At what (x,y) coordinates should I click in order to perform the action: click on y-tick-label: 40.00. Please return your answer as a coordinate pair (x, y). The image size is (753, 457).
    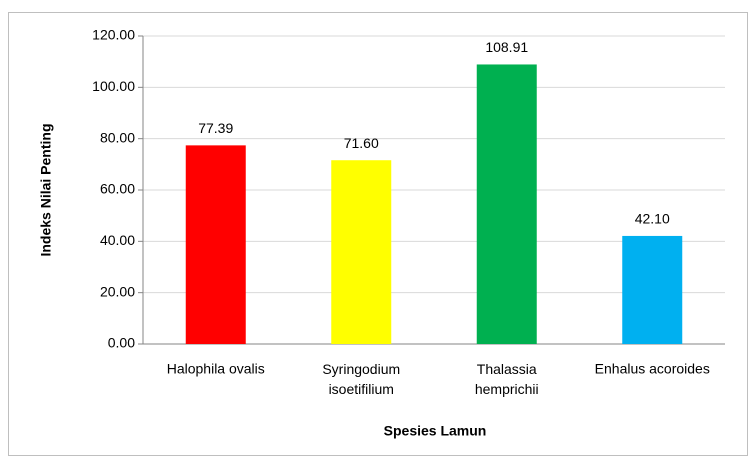
    Looking at the image, I should click on (117, 240).